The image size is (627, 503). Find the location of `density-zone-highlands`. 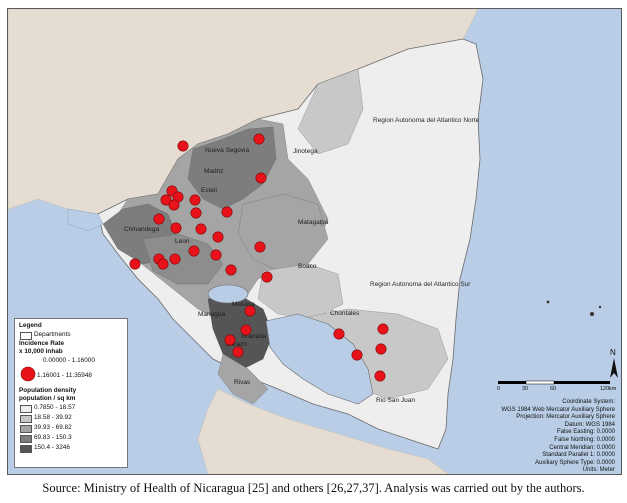

density-zone-highlands is located at coordinates (232, 168).